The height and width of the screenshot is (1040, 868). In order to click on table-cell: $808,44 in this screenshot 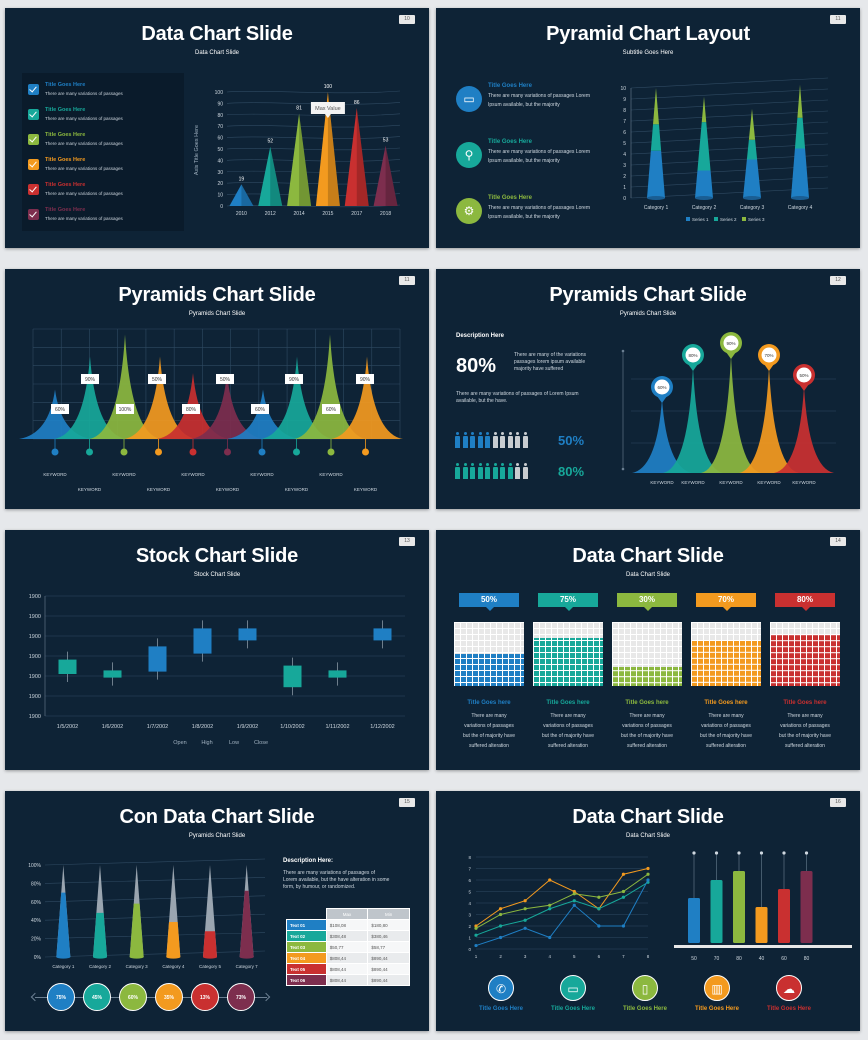, I will do `click(347, 969)`.